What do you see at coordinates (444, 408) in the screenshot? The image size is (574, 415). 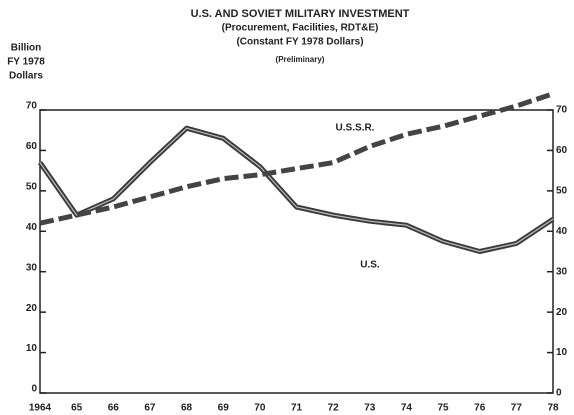 I see `x-tick-label: 75` at bounding box center [444, 408].